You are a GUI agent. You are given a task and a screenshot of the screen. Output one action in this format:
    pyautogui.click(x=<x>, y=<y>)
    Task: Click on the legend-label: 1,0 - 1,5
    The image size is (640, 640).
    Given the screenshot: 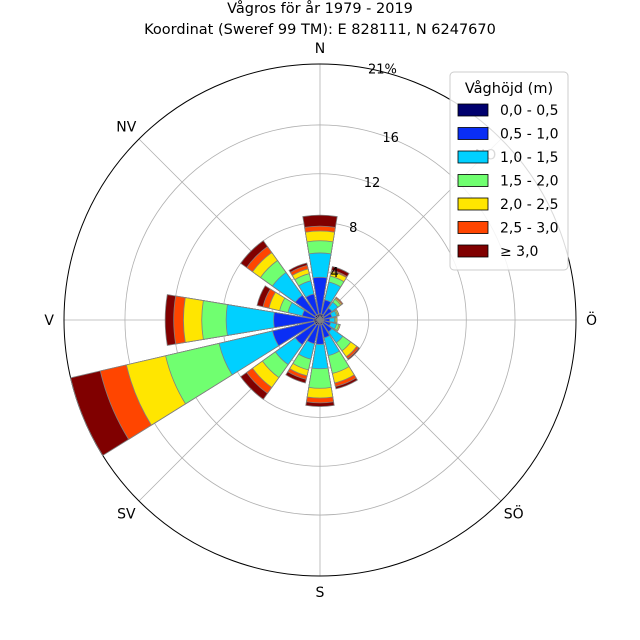 What is the action you would take?
    pyautogui.click(x=529, y=158)
    